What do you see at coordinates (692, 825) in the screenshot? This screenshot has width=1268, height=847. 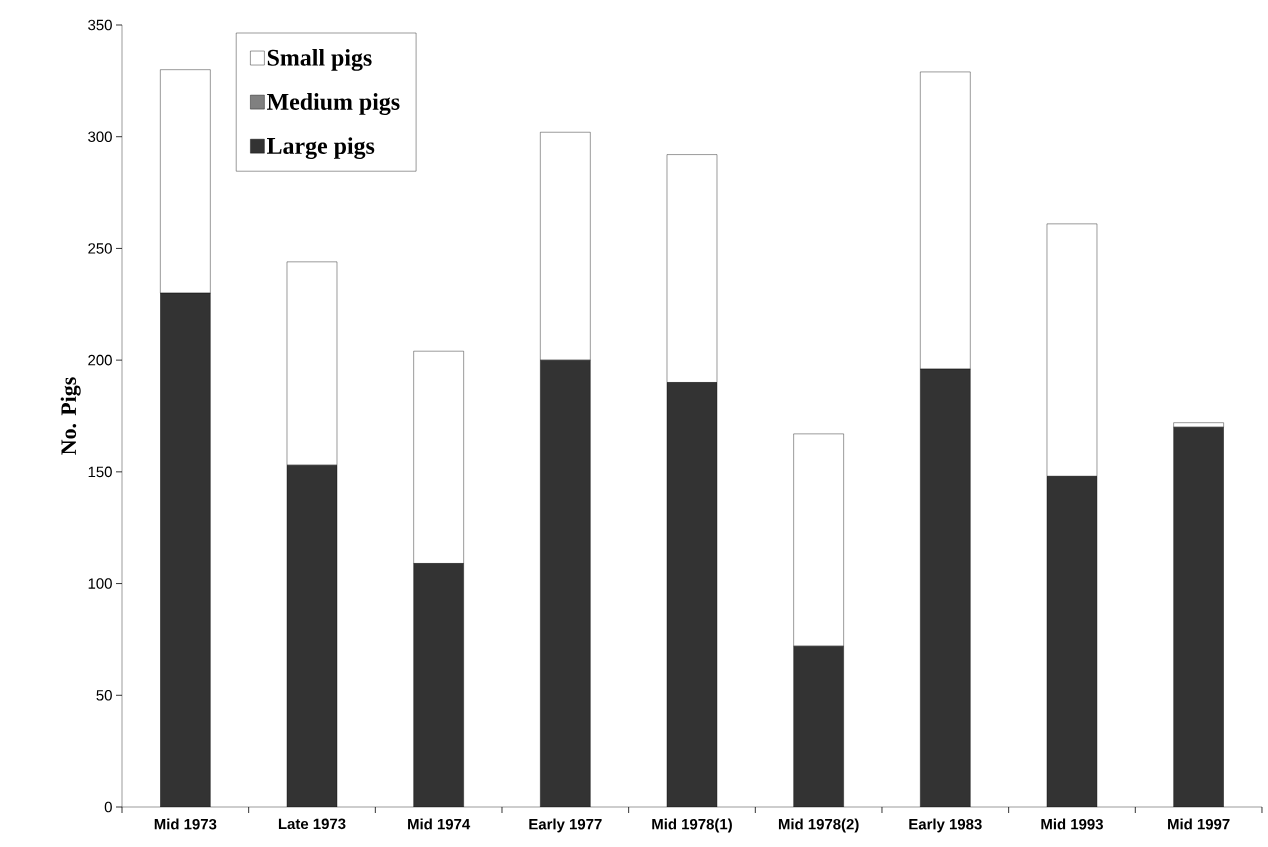 I see `x-tick-label: Mid 1978(1)` at bounding box center [692, 825].